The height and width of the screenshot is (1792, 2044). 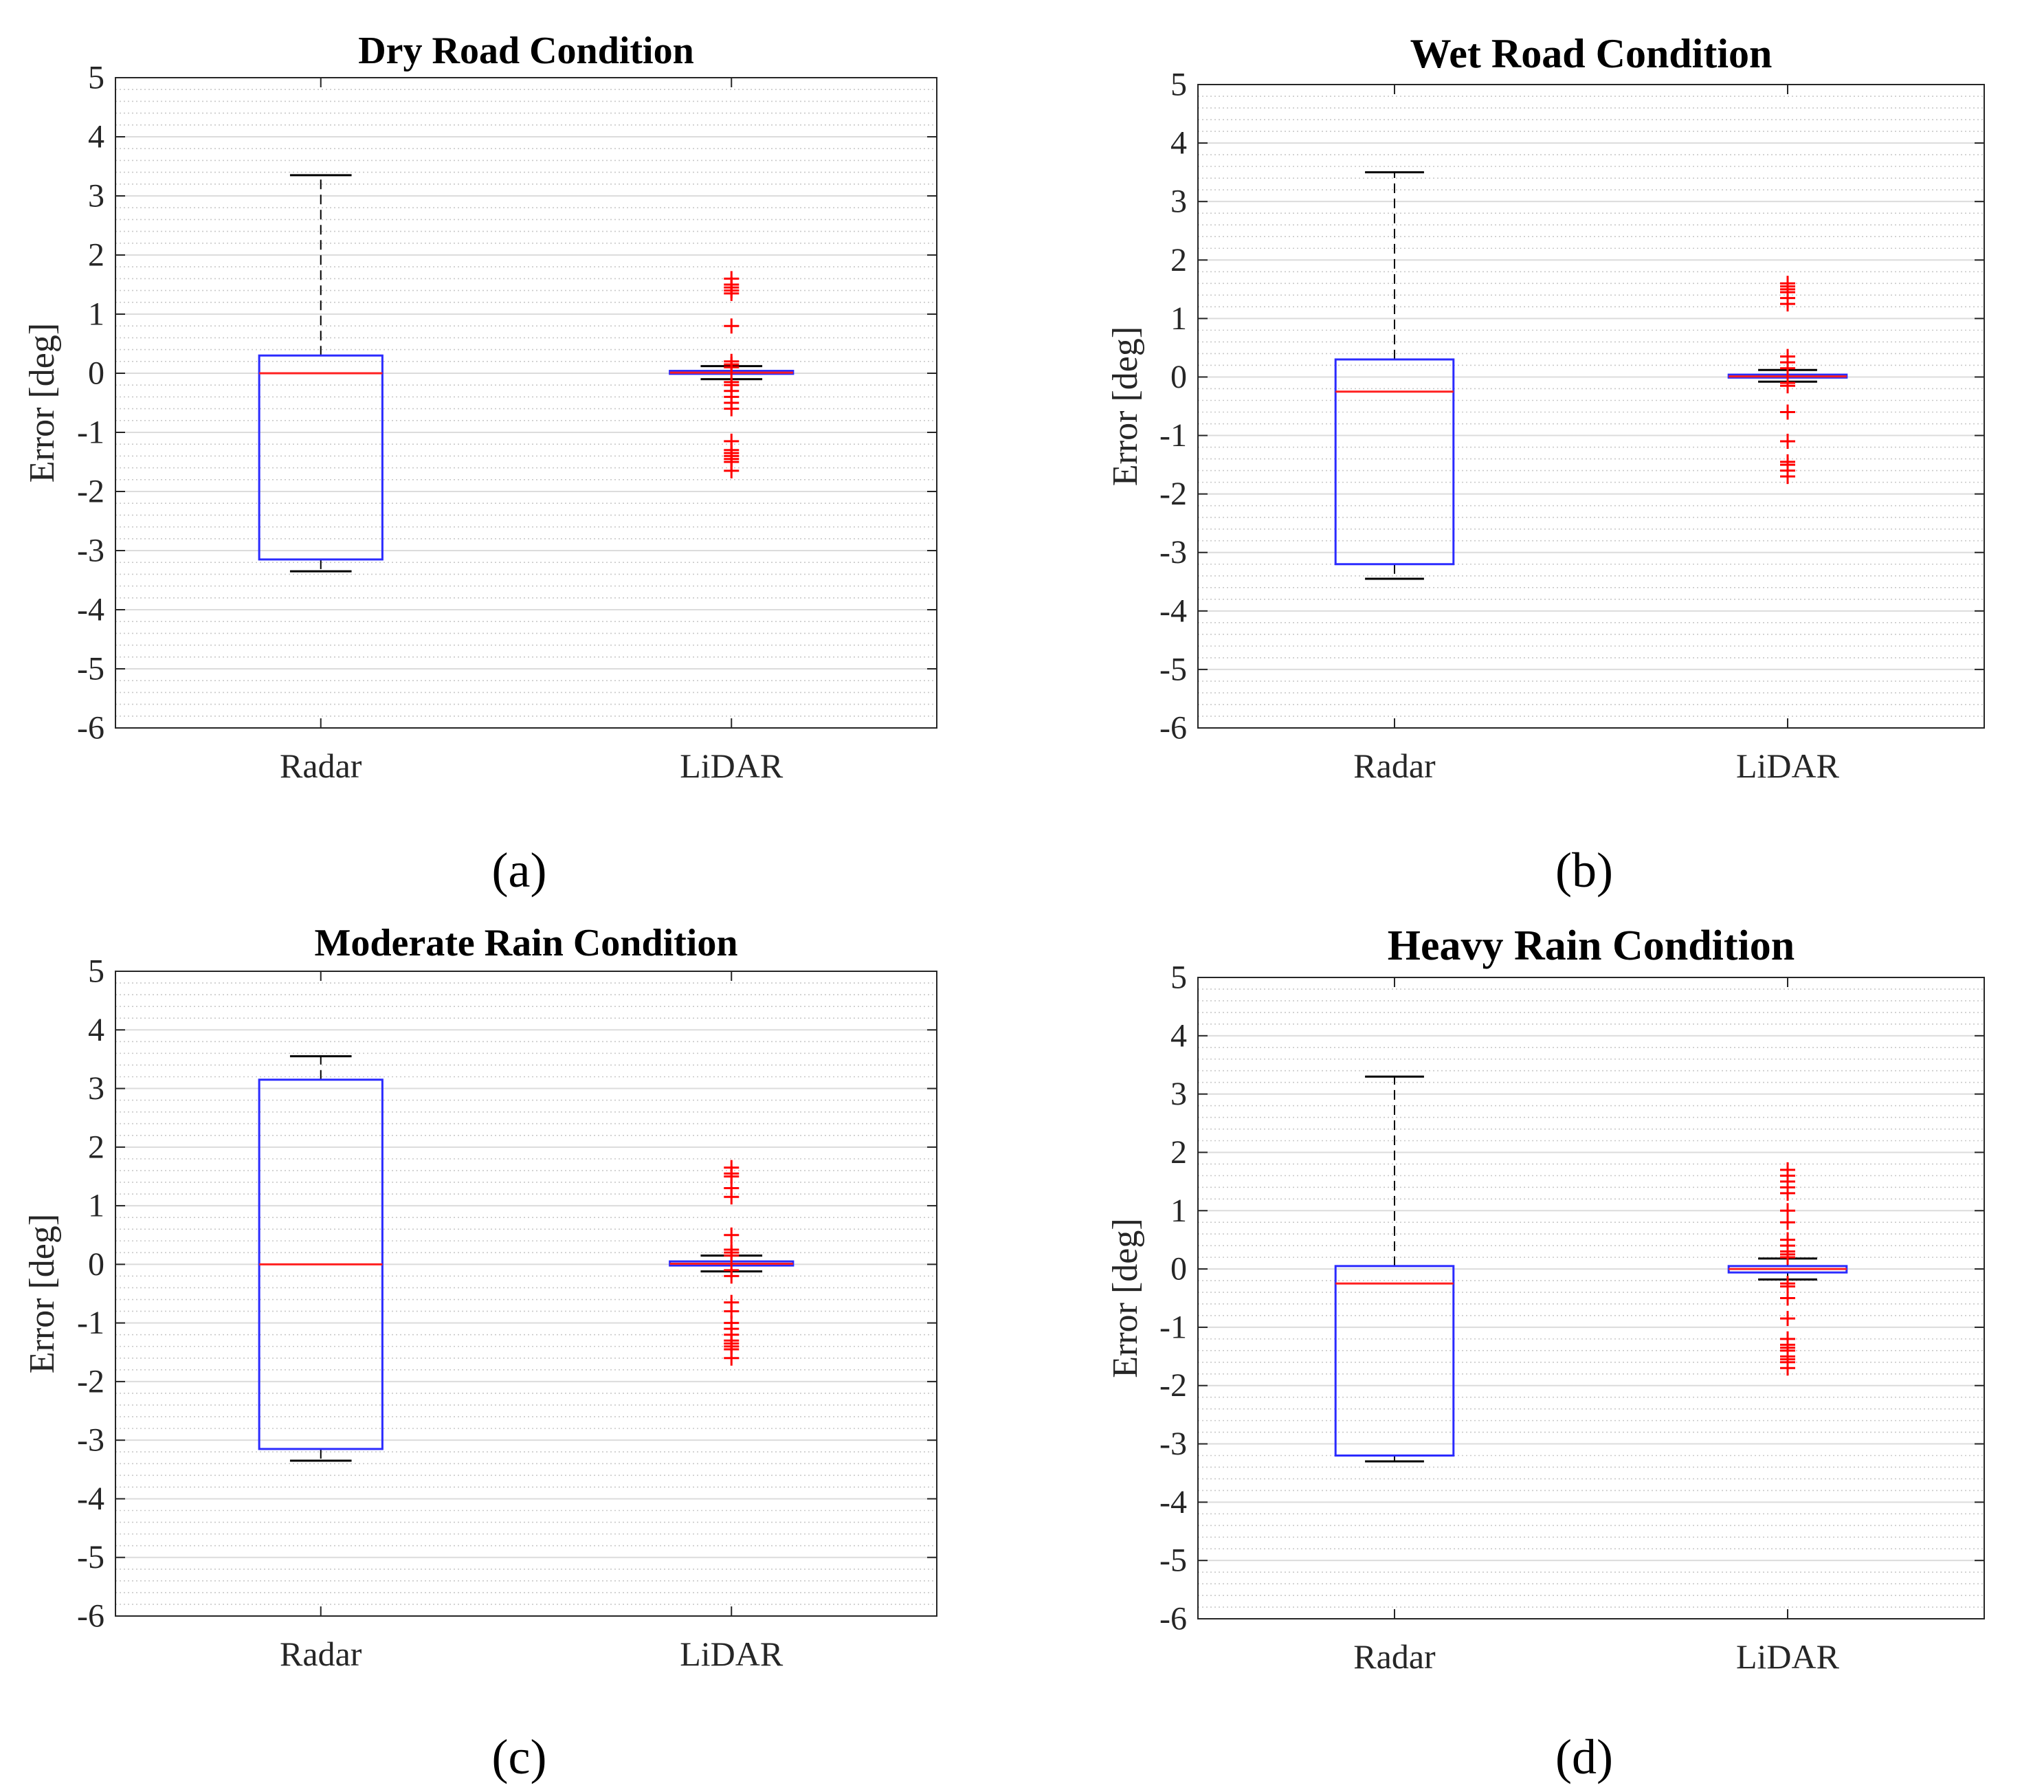 I want to click on panel-label: (a), so click(x=519, y=870).